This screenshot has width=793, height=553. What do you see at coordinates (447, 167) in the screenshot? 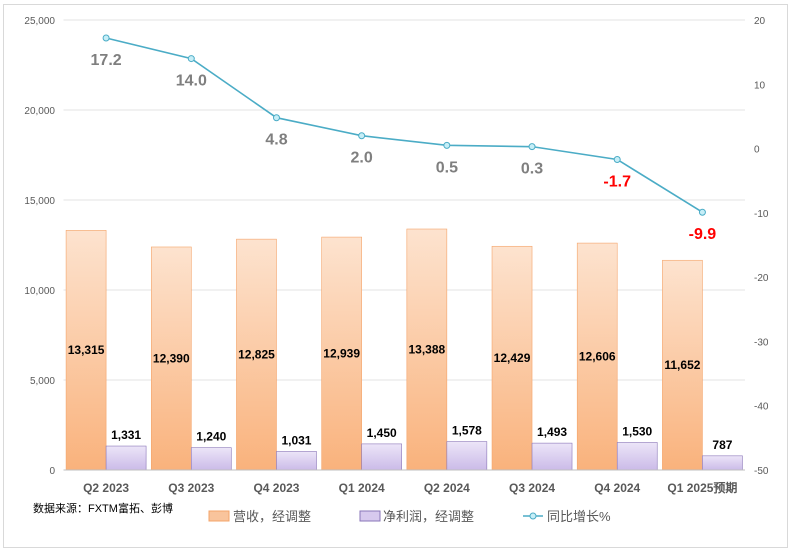
I see `yoy-growth-label: 0.5` at bounding box center [447, 167].